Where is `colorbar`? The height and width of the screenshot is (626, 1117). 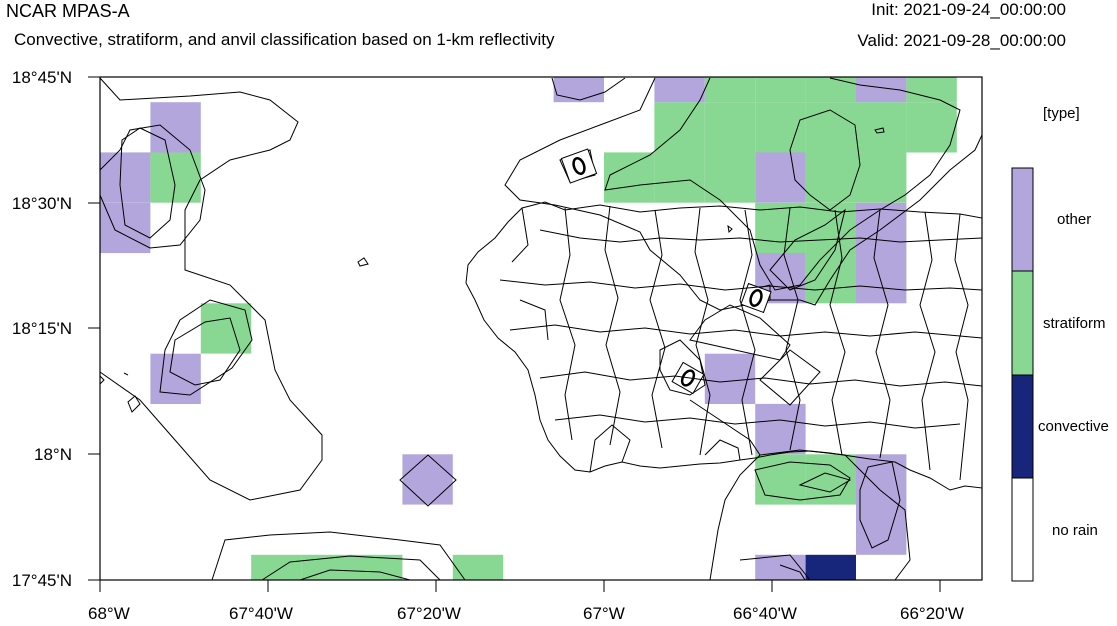
colorbar is located at coordinates (1022, 374).